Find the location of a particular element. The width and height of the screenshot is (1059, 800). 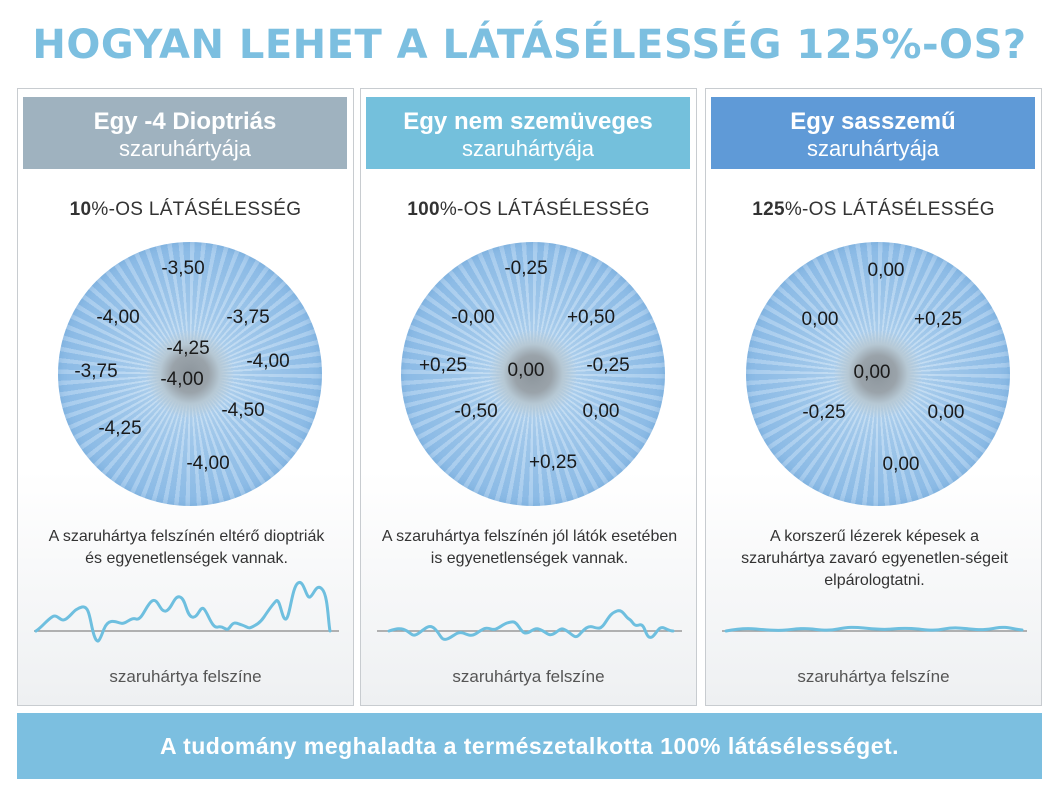

acuity-value: 125 is located at coordinates (768, 209).